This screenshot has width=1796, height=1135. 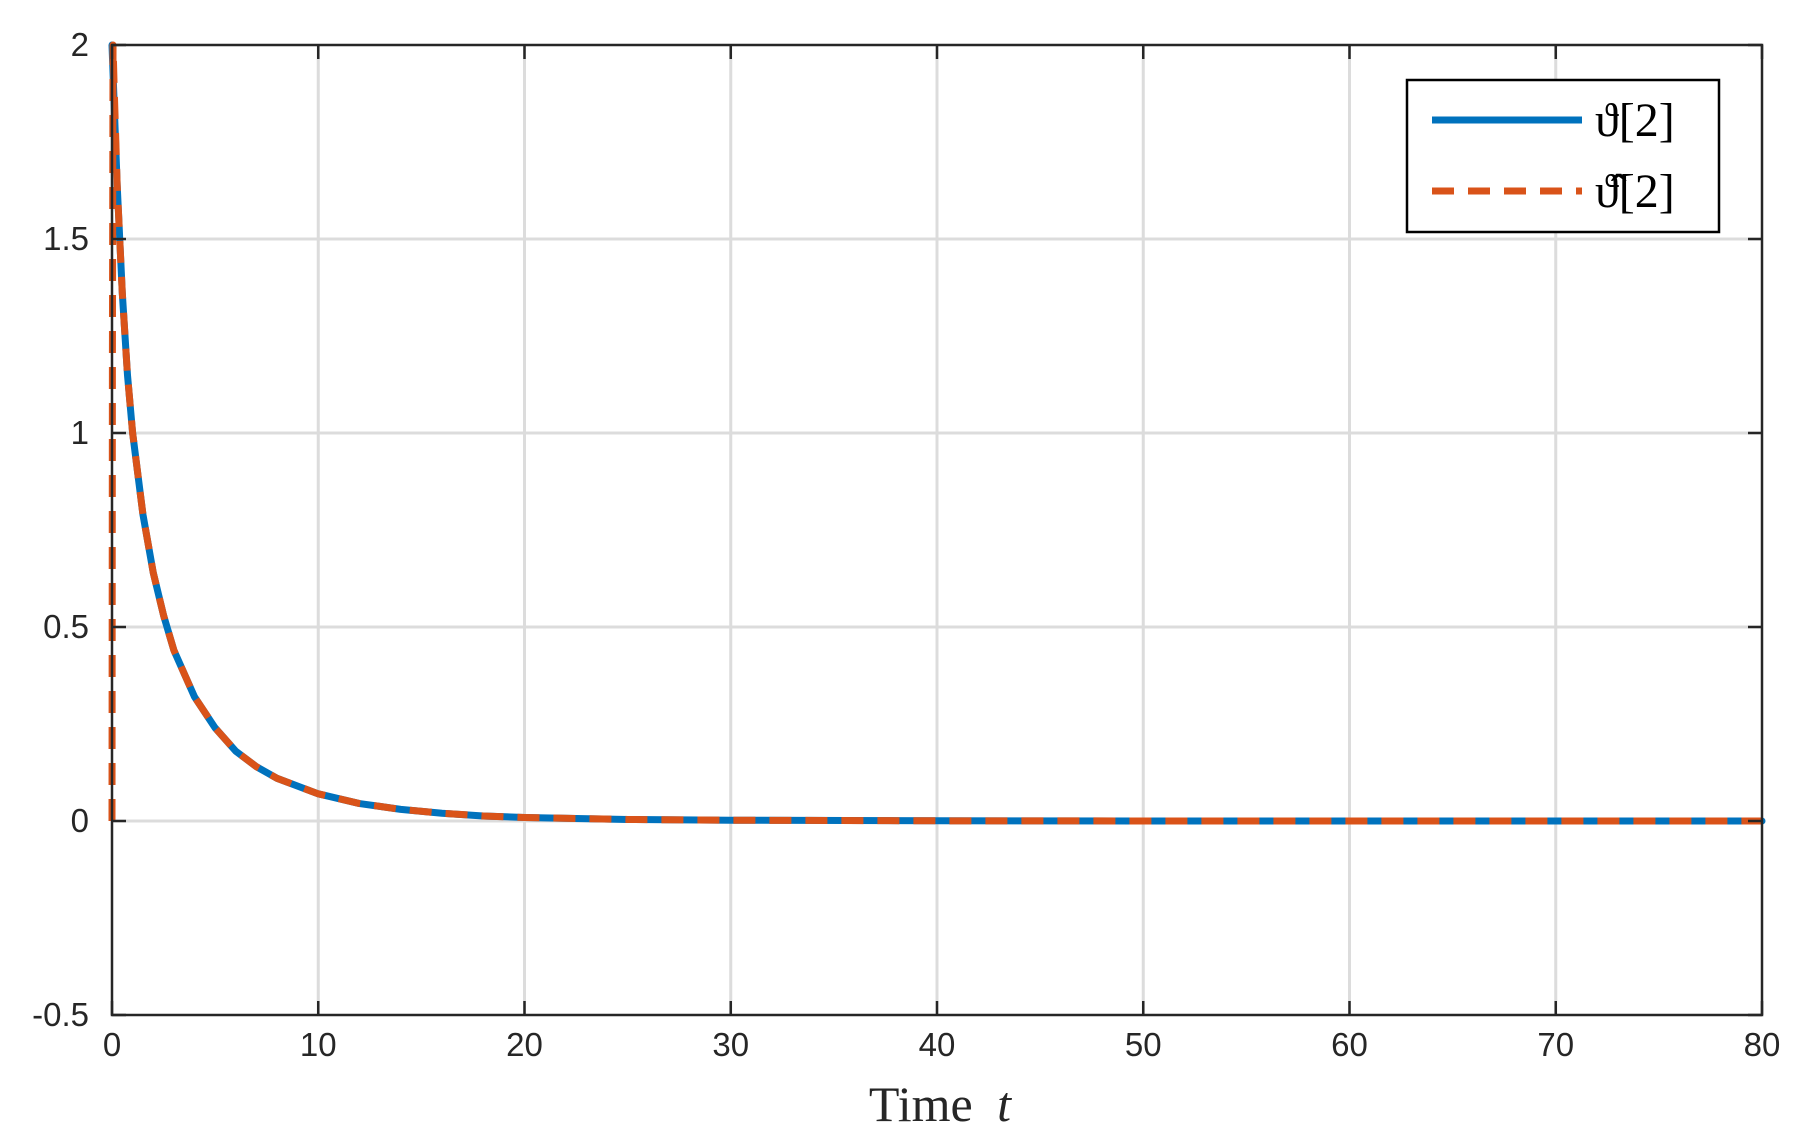 I want to click on y-tick-label: 0, so click(x=80, y=820).